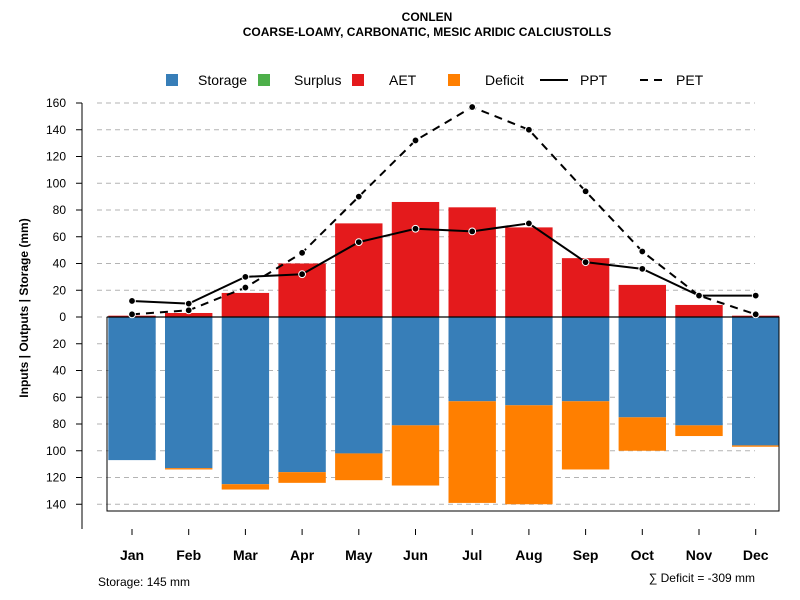 Image resolution: width=800 pixels, height=600 pixels. Describe the element at coordinates (132, 389) in the screenshot. I see `bar-storage-jan` at that location.